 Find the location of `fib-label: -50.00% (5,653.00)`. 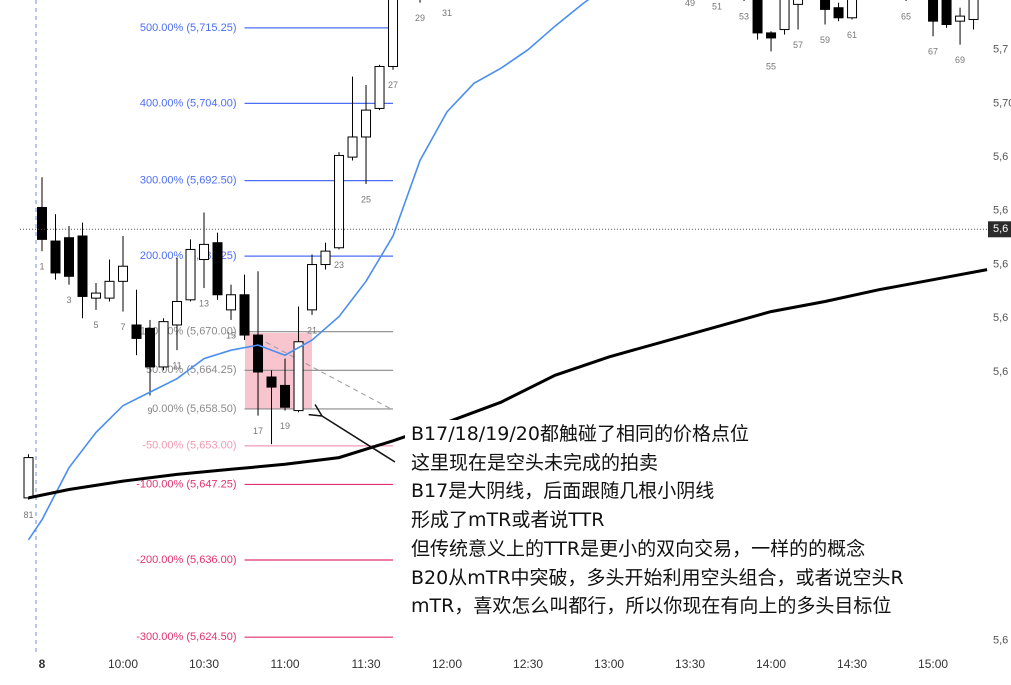

fib-label: -50.00% (5,653.00) is located at coordinates (189, 446).